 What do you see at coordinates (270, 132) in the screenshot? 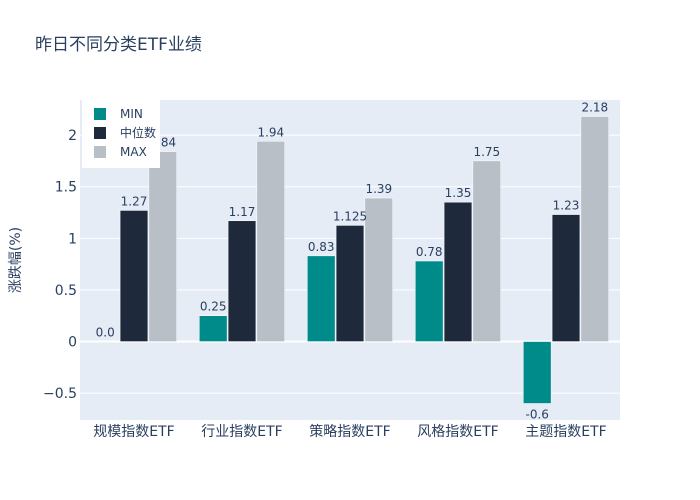
I see `bar-value-label: 1.94` at bounding box center [270, 132].